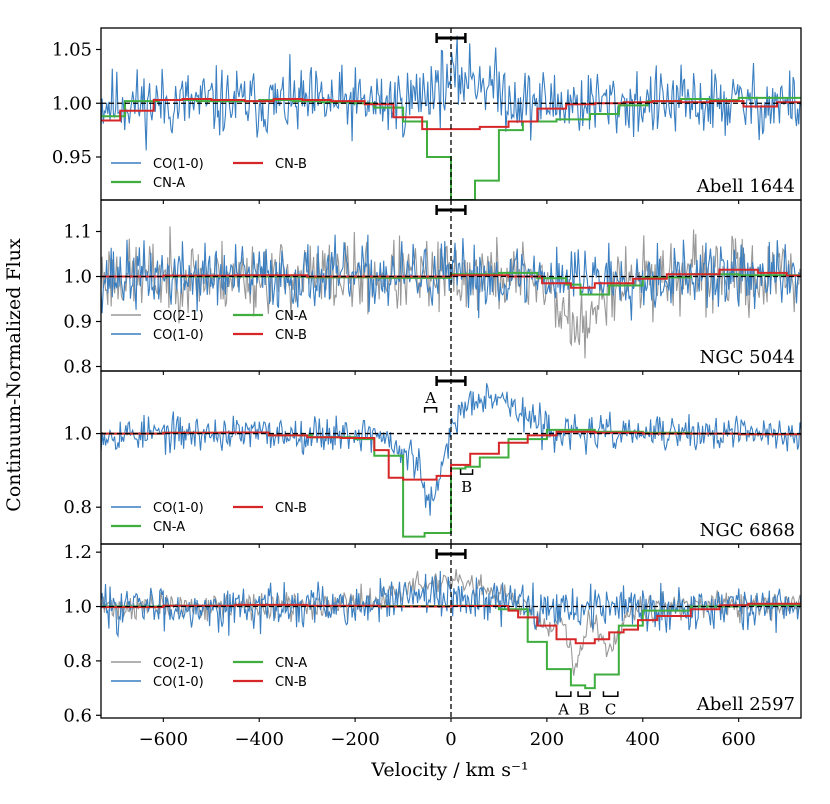  What do you see at coordinates (72, 103) in the screenshot?
I see `y-tick-label: 1.00` at bounding box center [72, 103].